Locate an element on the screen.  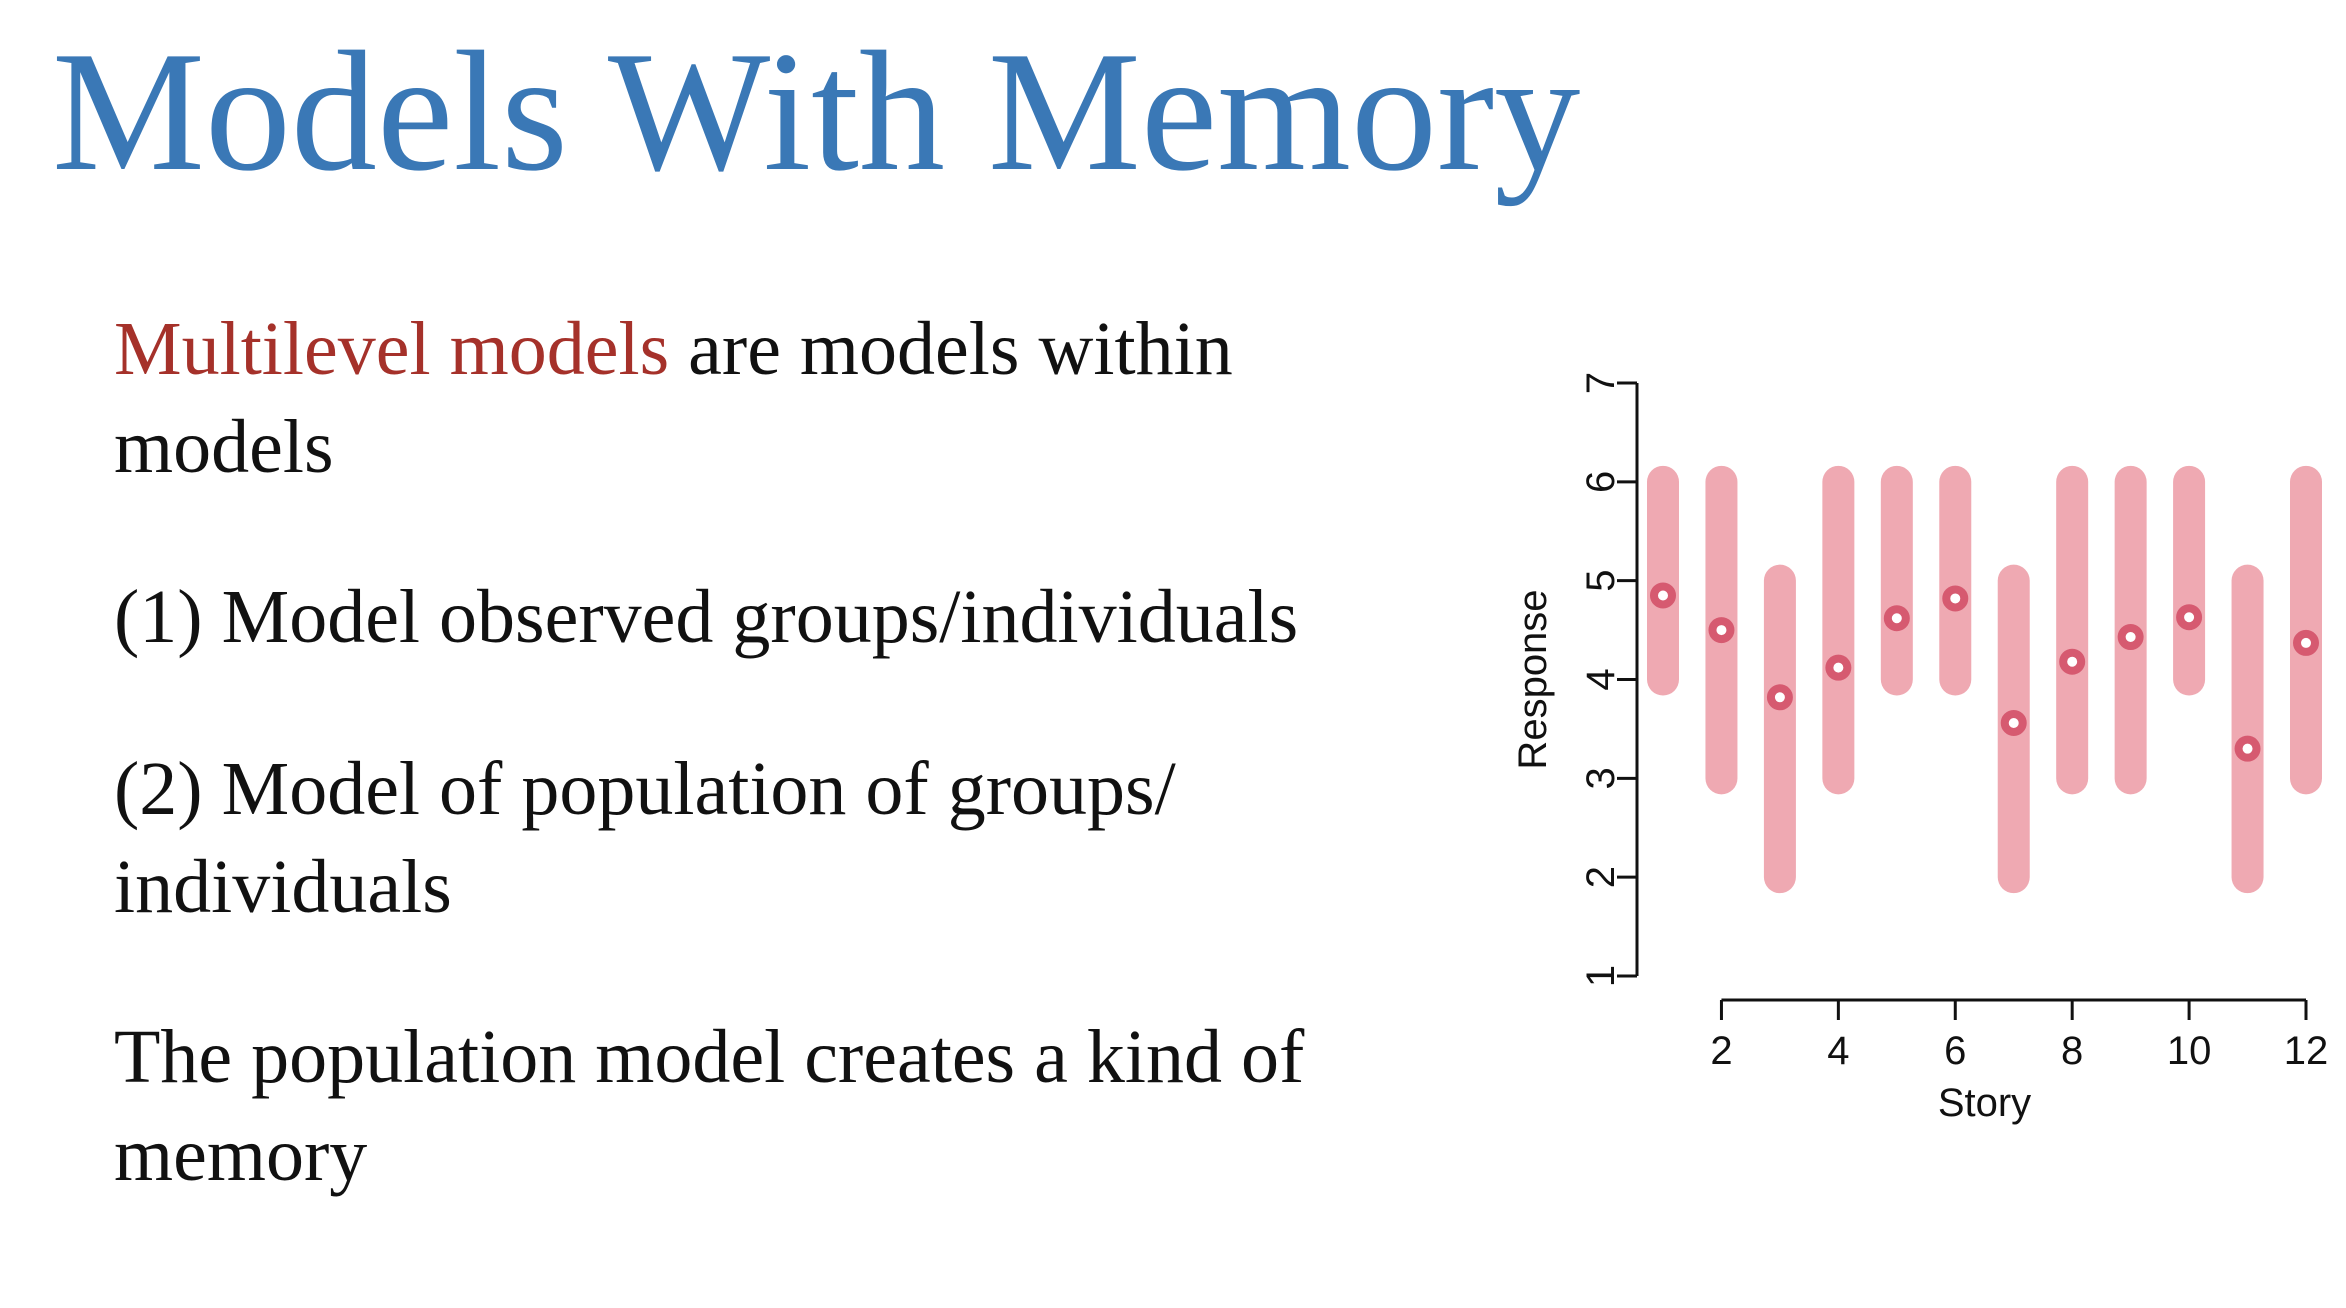
point-multilevel-rest: are models within models is located at coordinates (673, 398).